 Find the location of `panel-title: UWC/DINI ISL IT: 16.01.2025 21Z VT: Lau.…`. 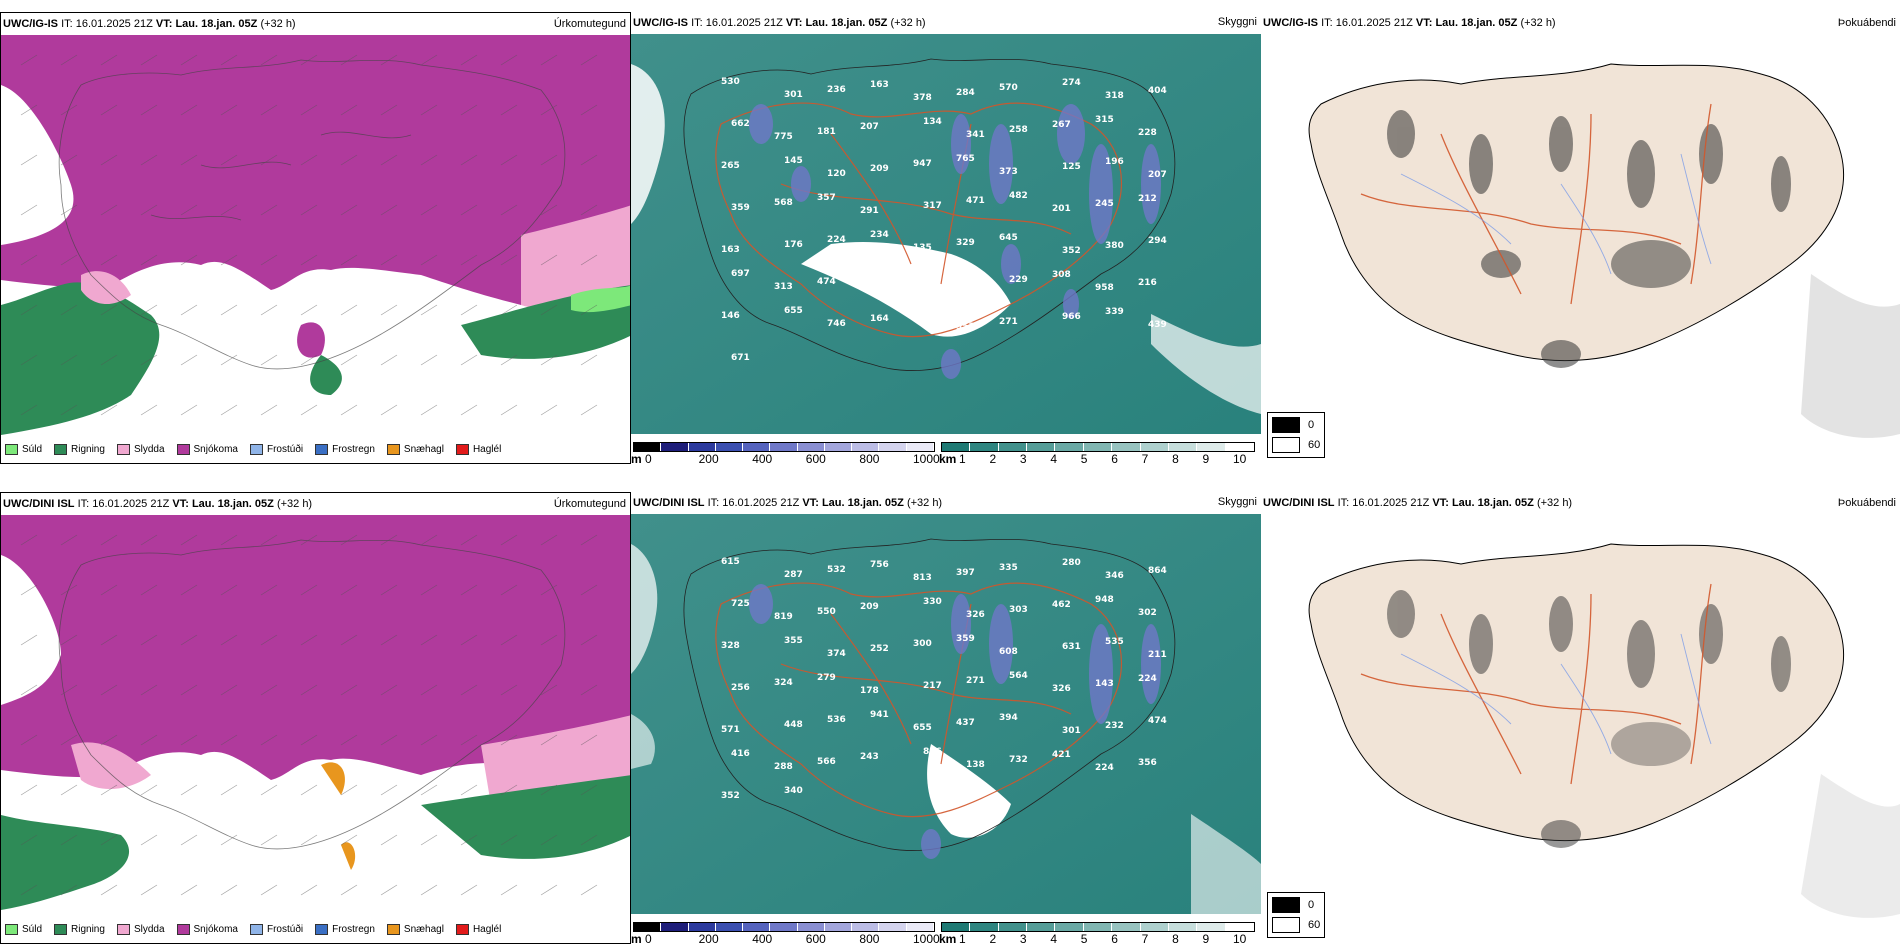

panel-title: UWC/DINI ISL IT: 16.01.2025 21Z VT: Lau.… is located at coordinates (1418, 503).